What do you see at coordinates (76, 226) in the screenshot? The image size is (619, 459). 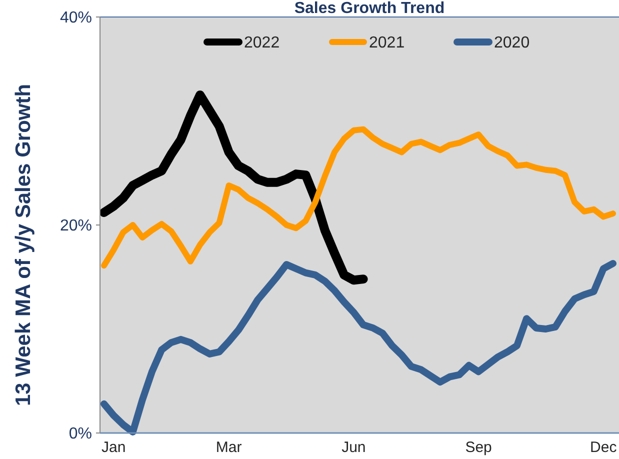 I see `y-tick-label: 20%` at bounding box center [76, 226].